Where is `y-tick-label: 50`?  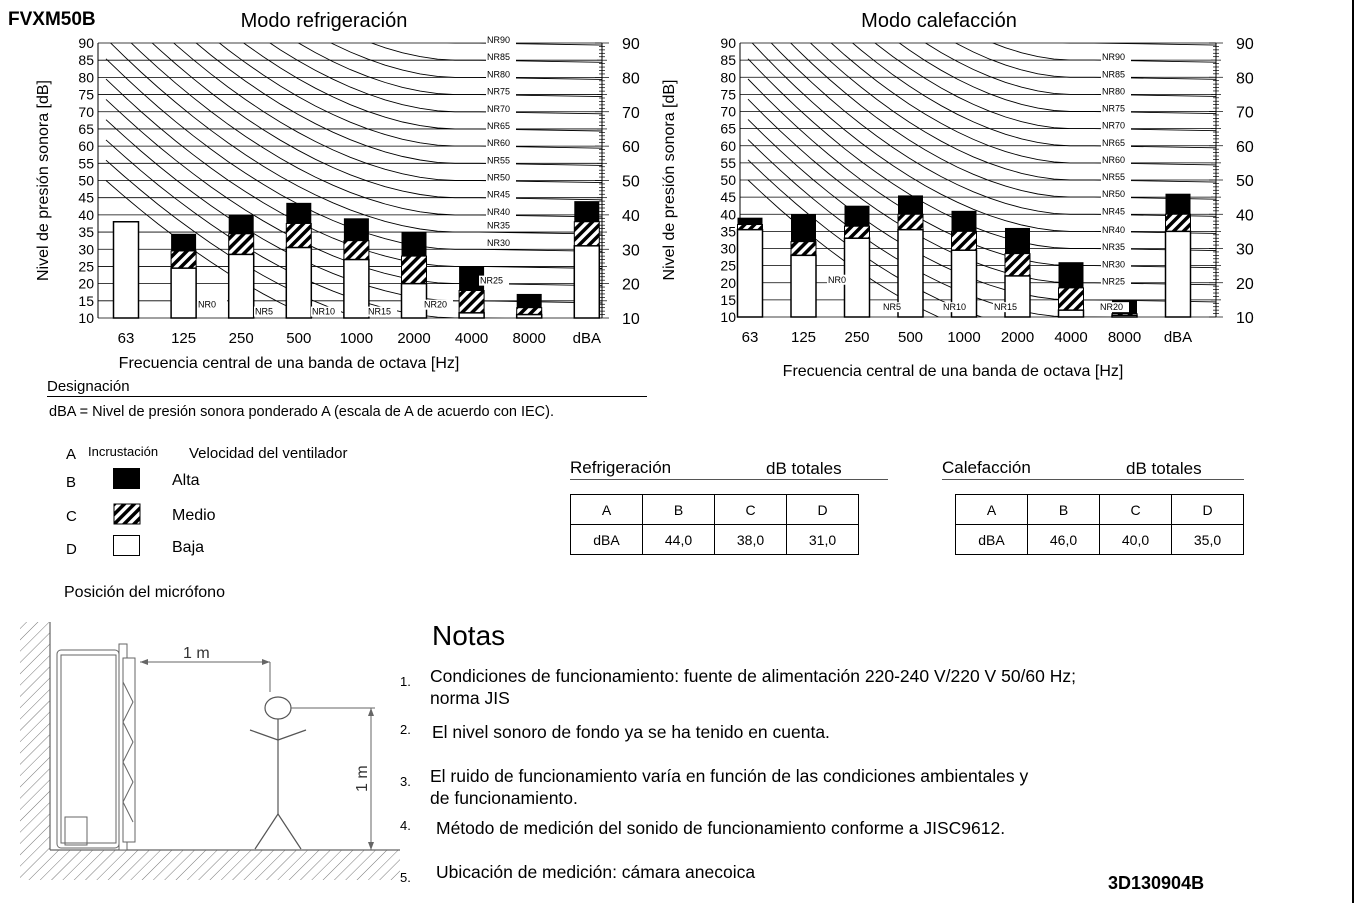 y-tick-label: 50 is located at coordinates (86, 181).